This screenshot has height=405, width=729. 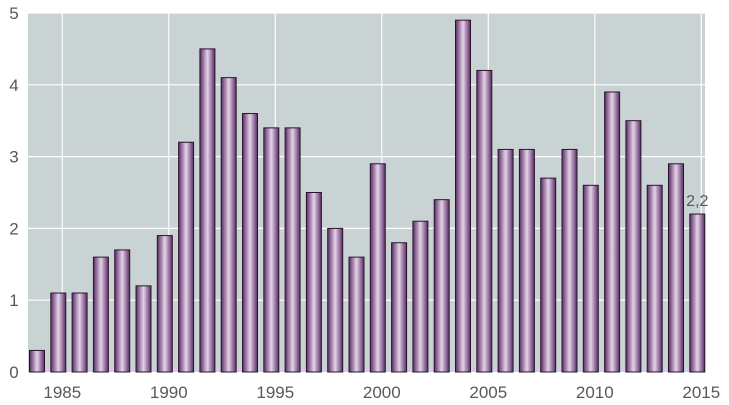 I want to click on y-tick-label: 1, so click(x=13, y=300).